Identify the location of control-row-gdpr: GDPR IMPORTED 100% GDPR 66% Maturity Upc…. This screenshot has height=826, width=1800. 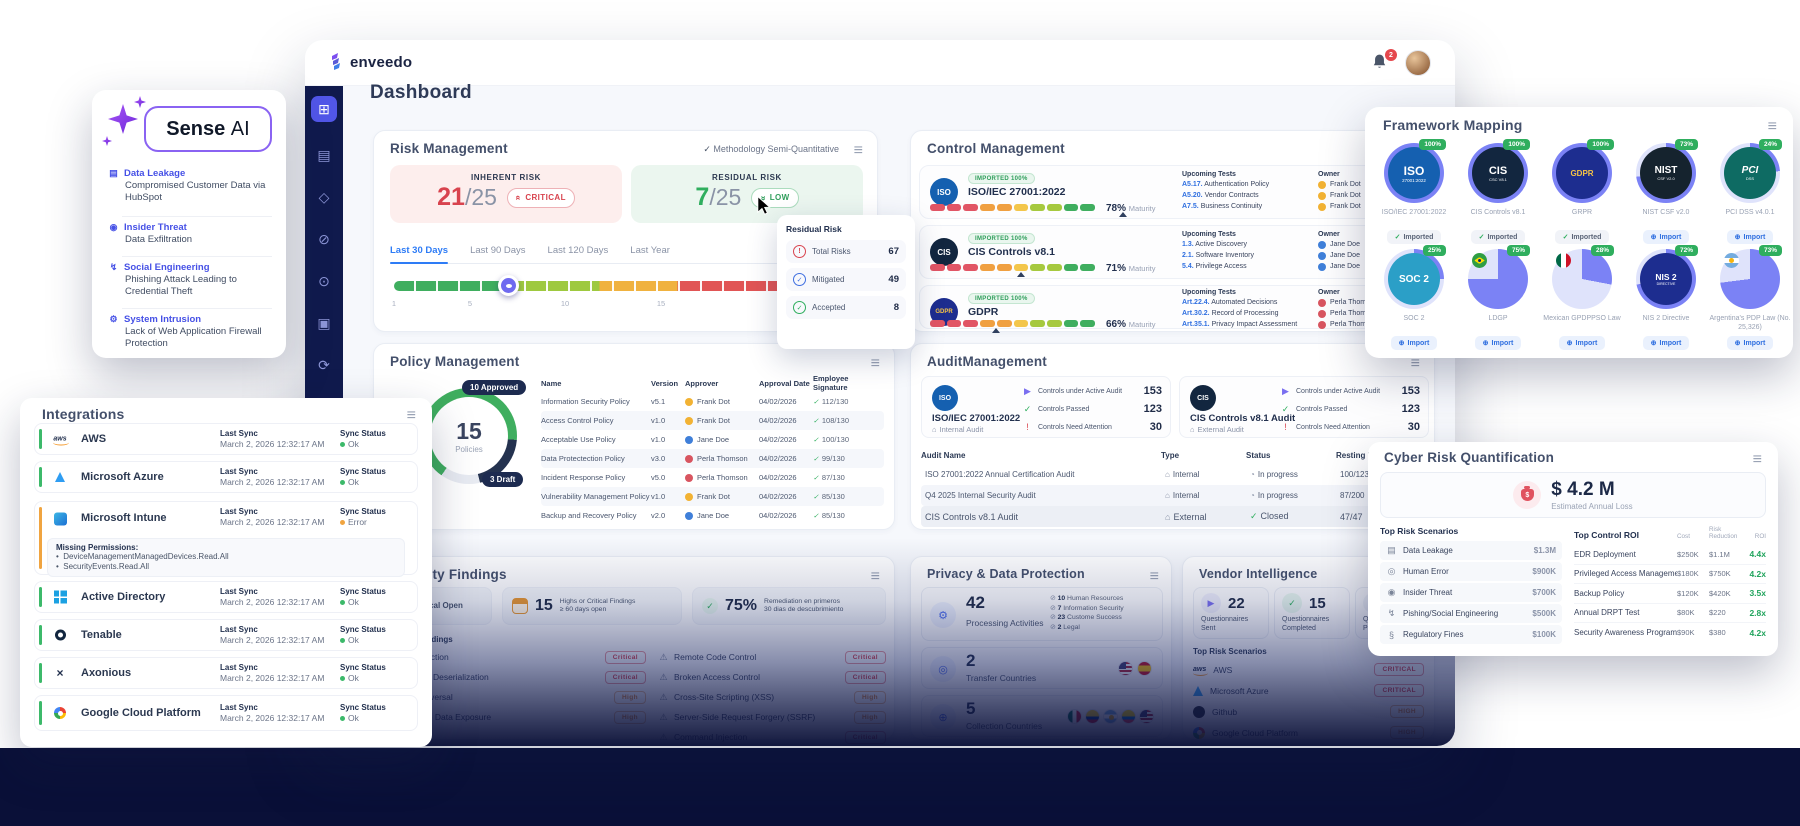
(1173, 309).